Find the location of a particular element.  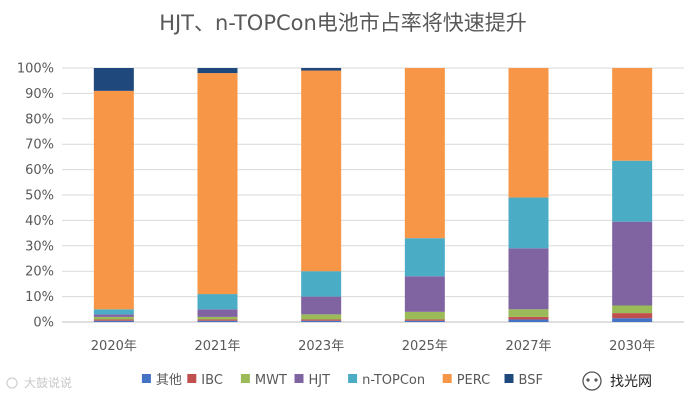

watermark-left: 大鼓说说 is located at coordinates (39, 382).